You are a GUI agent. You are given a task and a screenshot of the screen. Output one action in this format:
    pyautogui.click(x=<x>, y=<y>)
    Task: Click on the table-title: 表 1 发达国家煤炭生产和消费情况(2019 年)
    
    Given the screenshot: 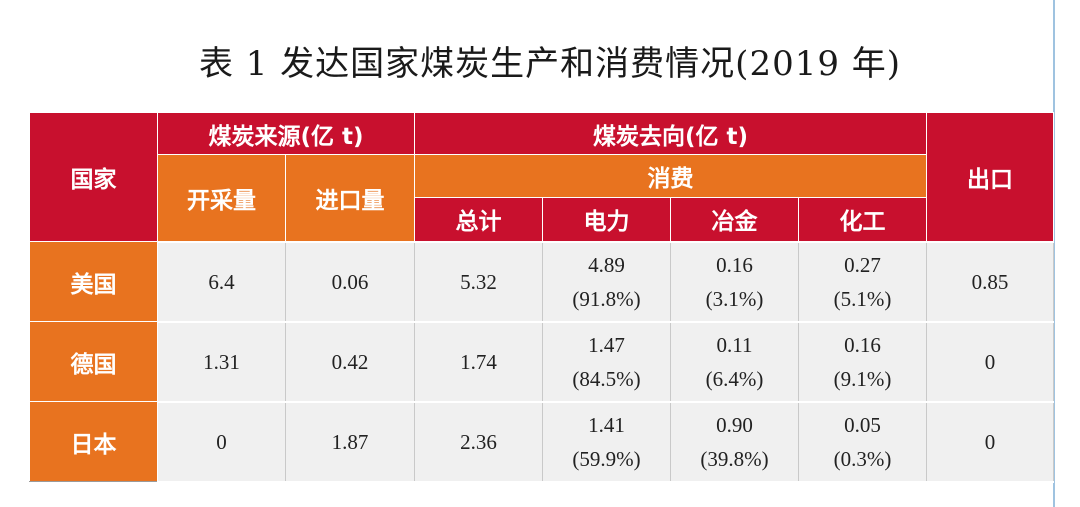 What is the action you would take?
    pyautogui.click(x=550, y=64)
    